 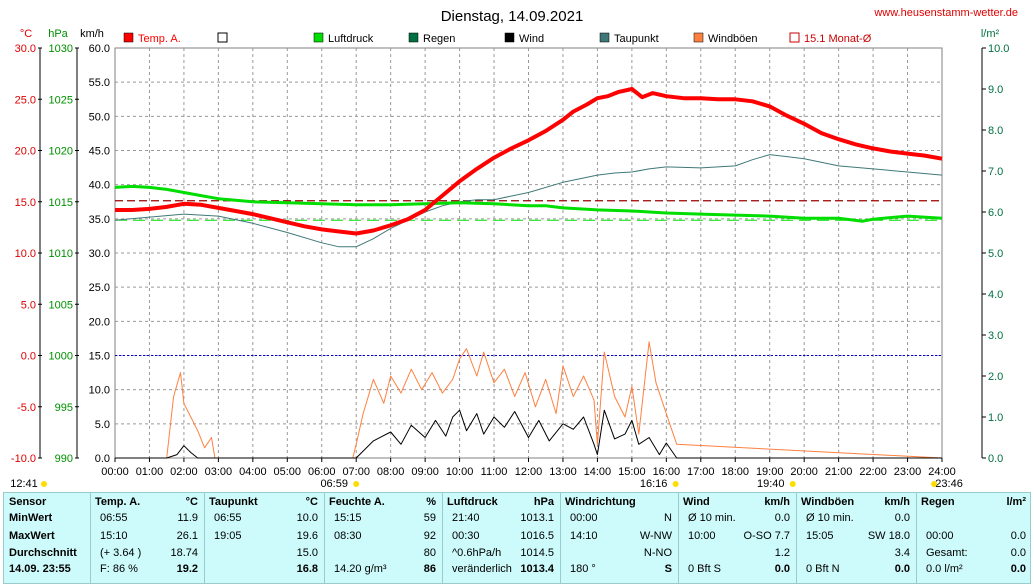 I want to click on cell-value: 1014.5, so click(x=537, y=553).